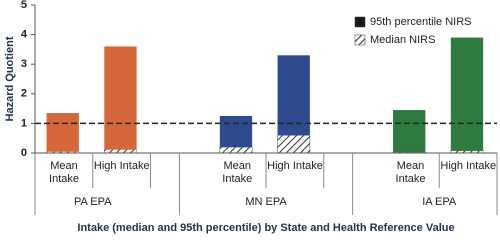 The width and height of the screenshot is (500, 240). Describe the element at coordinates (10, 78) in the screenshot. I see `y-axis-title: Hazard Quotient` at that location.